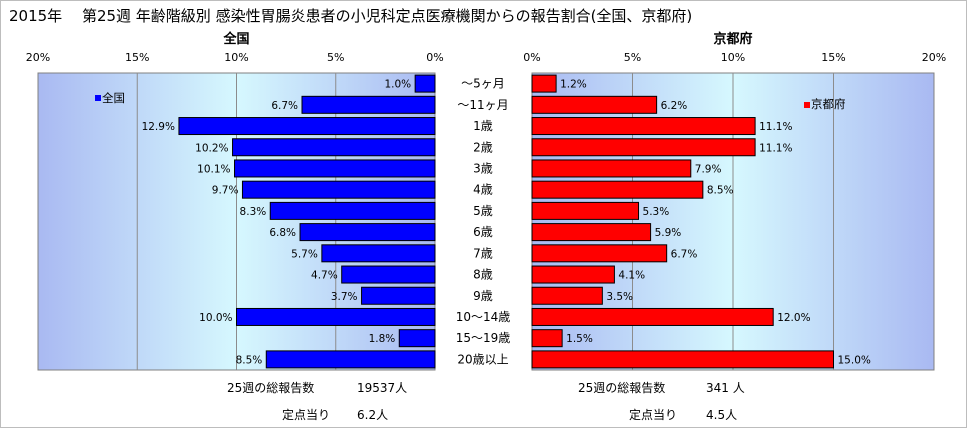 The image size is (967, 431). I want to click on category-label: 8歳, so click(483, 275).